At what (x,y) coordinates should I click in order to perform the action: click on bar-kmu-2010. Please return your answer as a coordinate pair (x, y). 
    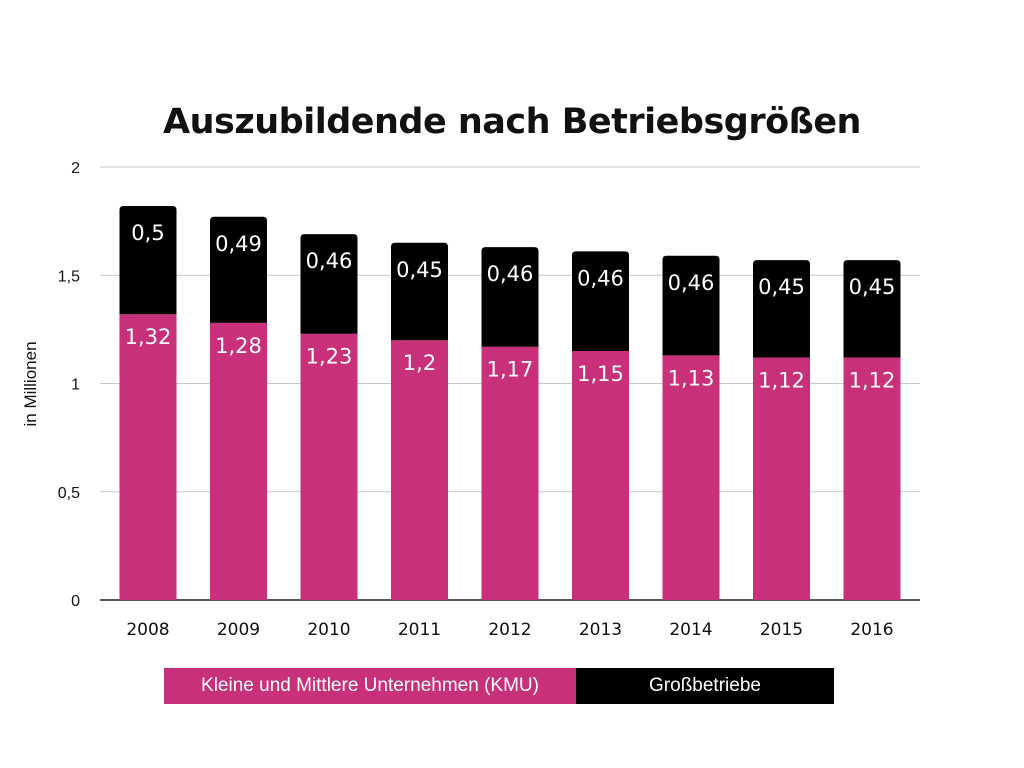
    Looking at the image, I should click on (329, 466).